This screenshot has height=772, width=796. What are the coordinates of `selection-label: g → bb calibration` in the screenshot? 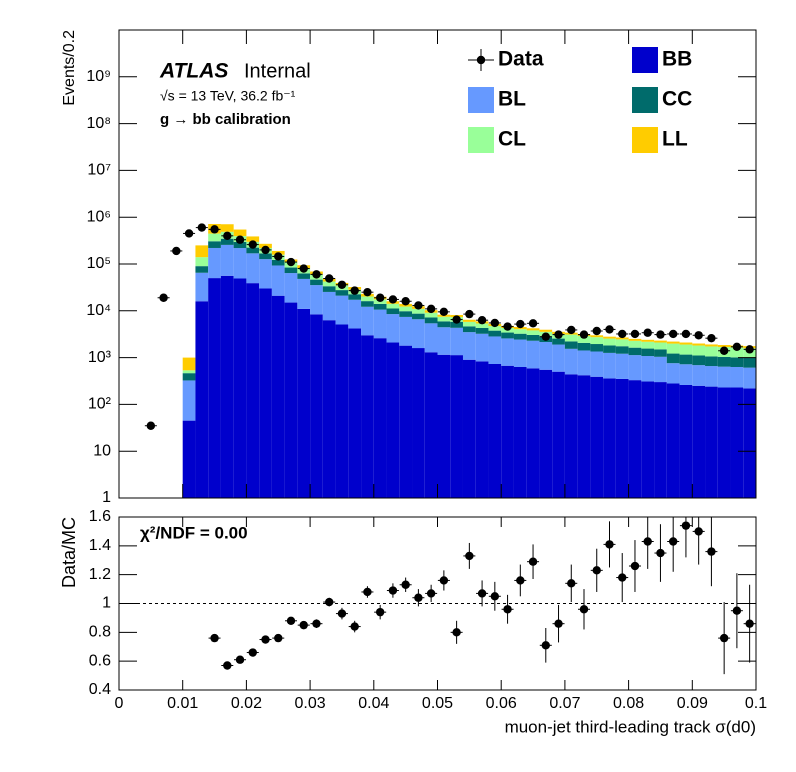 It's located at (225, 119).